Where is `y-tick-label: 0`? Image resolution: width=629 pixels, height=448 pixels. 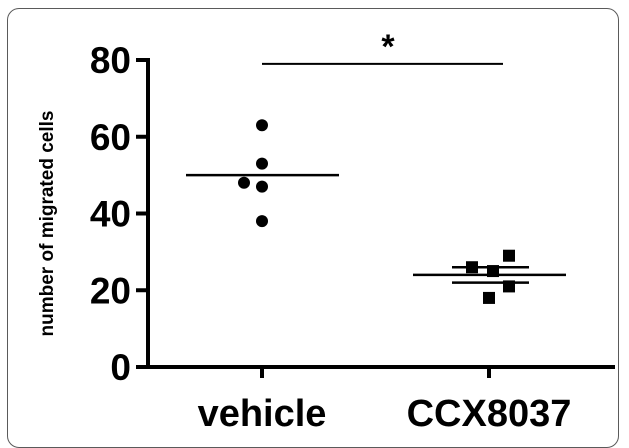
y-tick-label: 0 is located at coordinates (120, 367).